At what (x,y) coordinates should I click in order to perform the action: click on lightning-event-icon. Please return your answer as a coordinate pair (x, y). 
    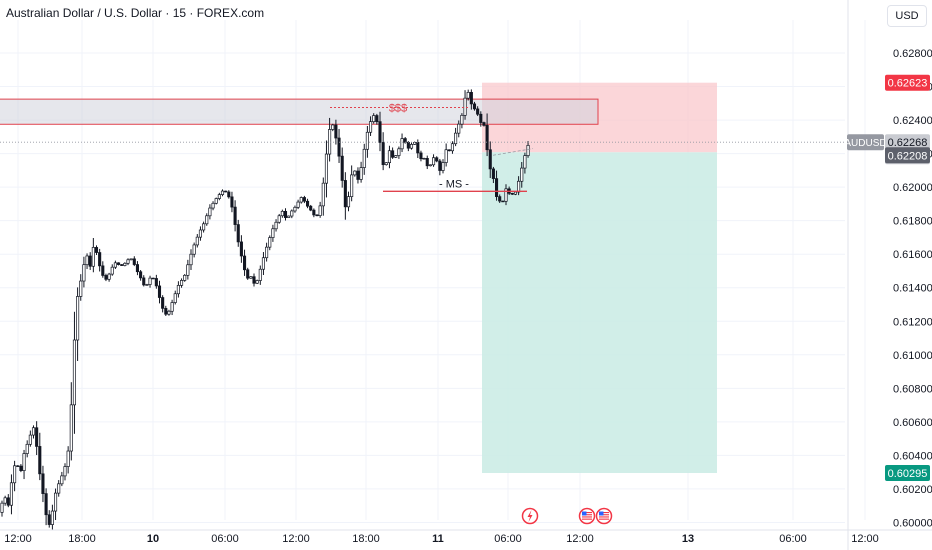
    Looking at the image, I should click on (530, 516).